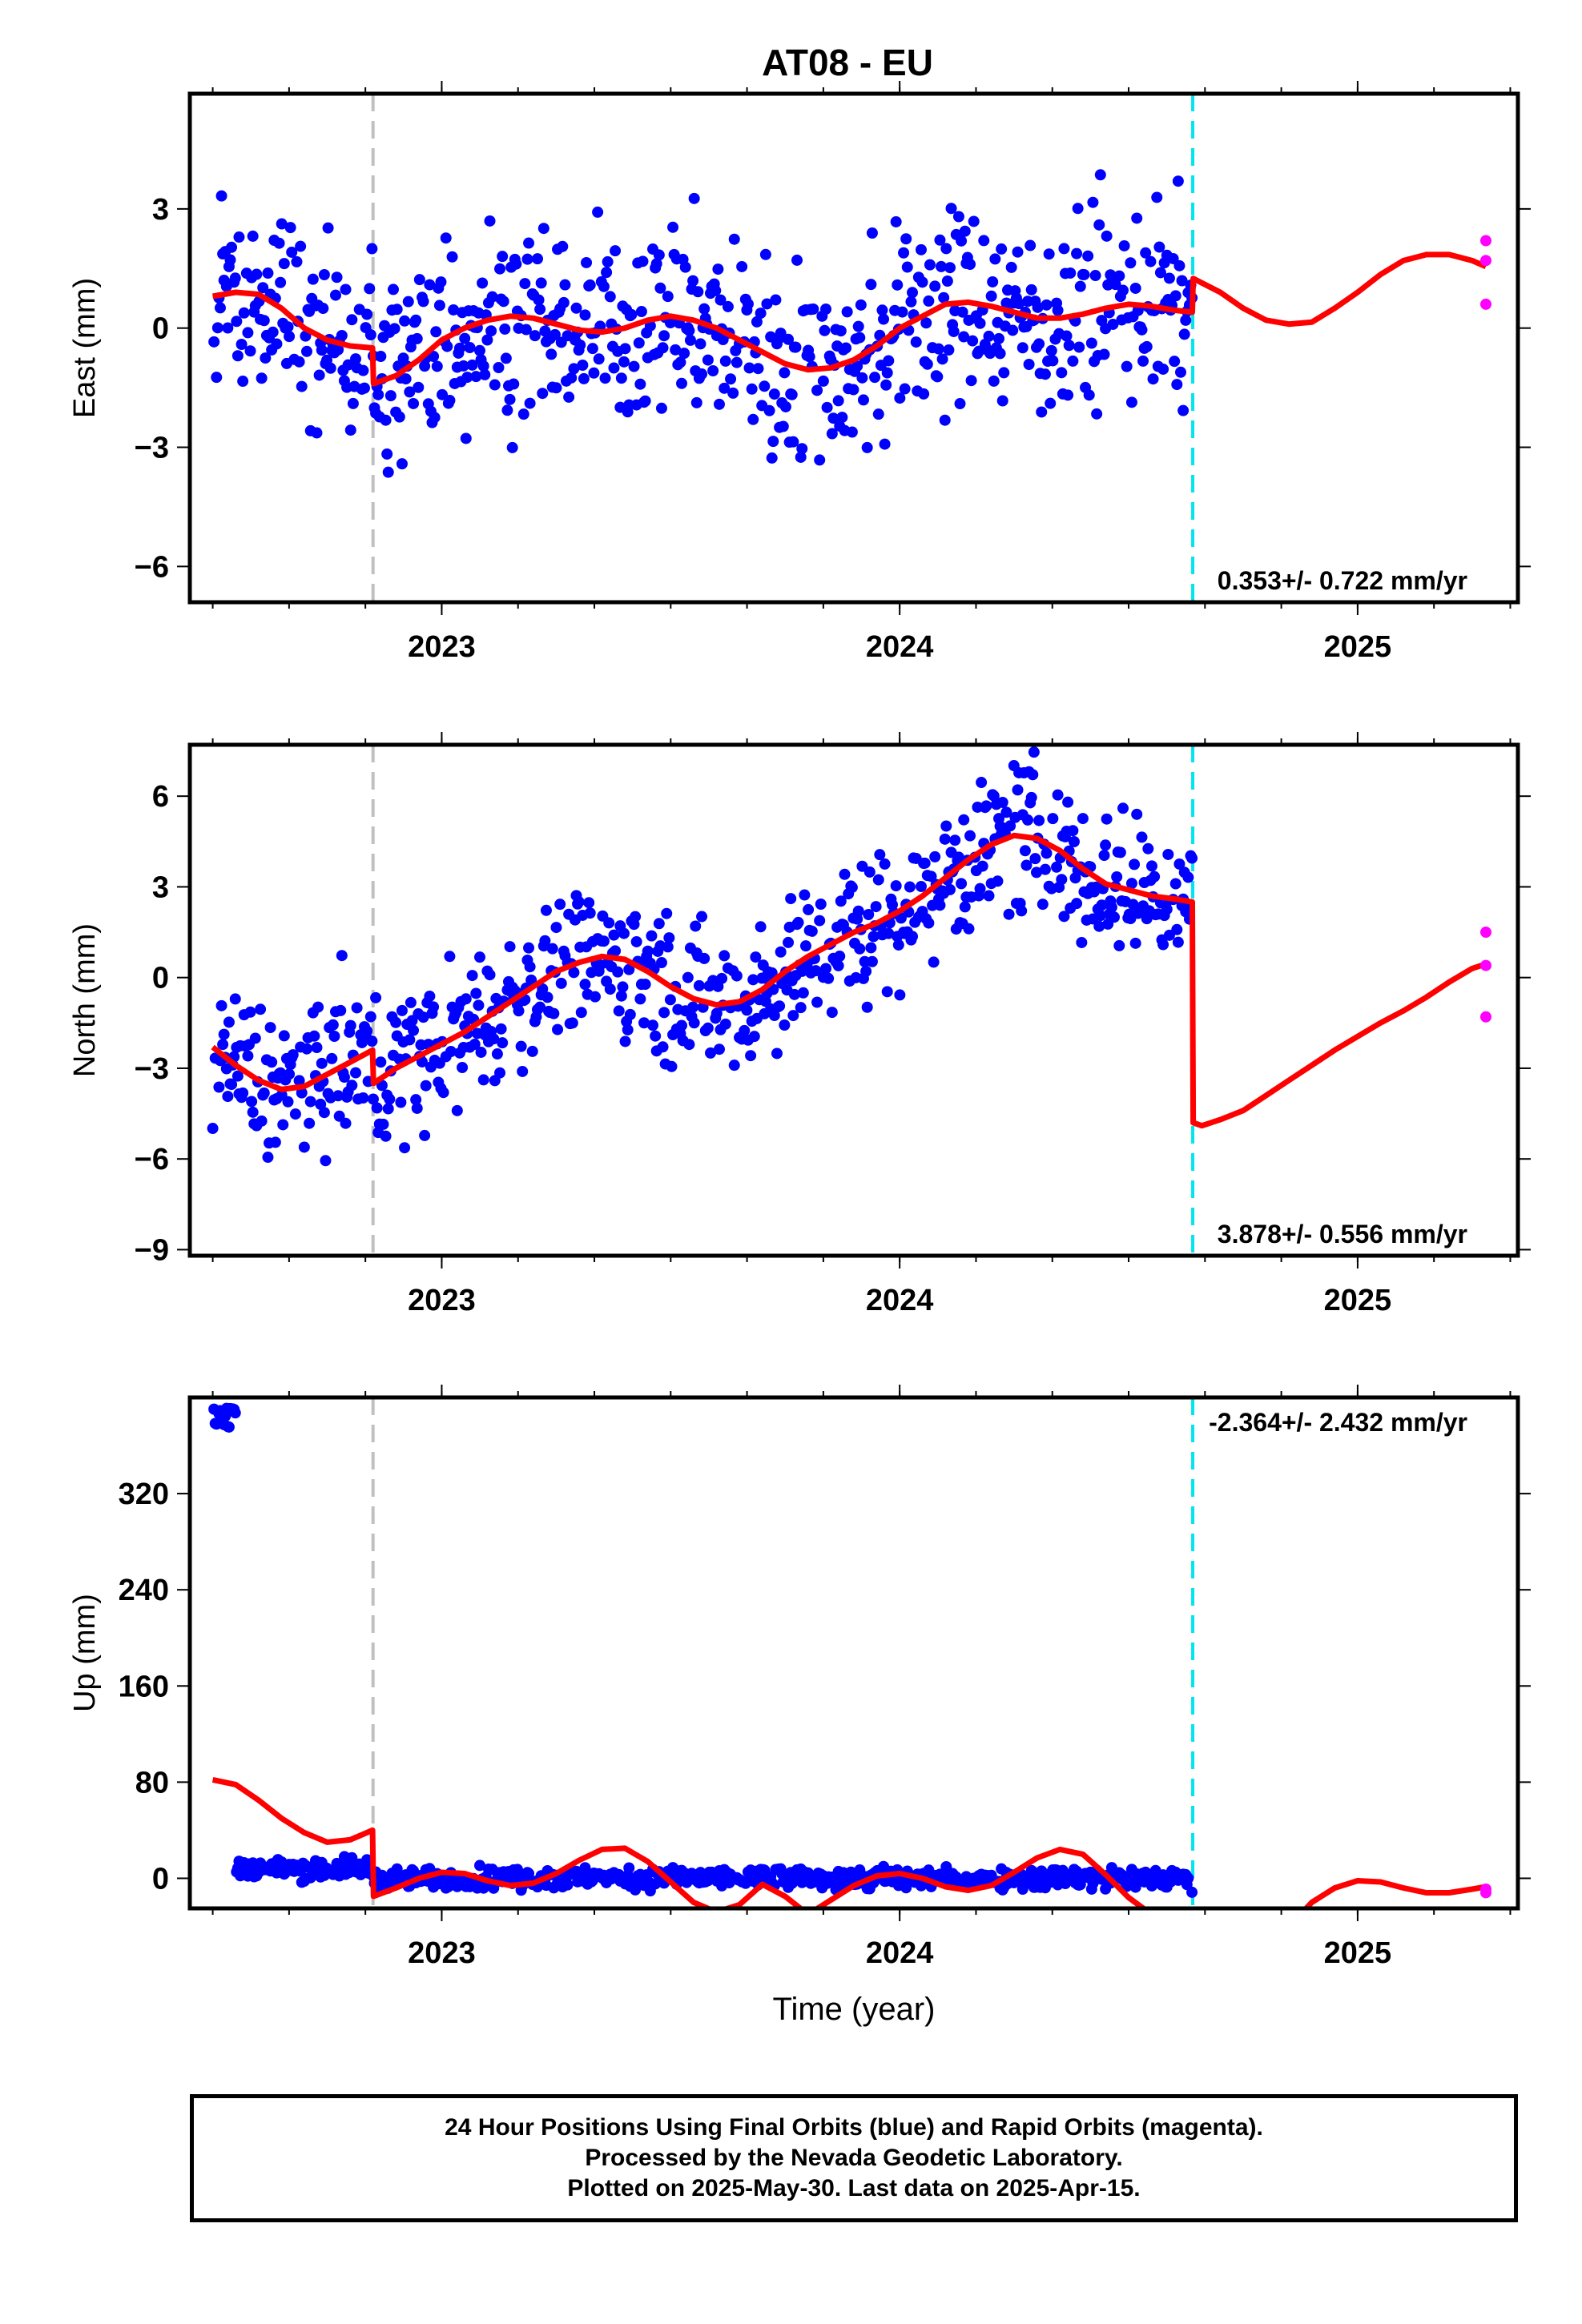 This screenshot has height=2324, width=1582. What do you see at coordinates (160, 887) in the screenshot?
I see `y-tick-label: 3` at bounding box center [160, 887].